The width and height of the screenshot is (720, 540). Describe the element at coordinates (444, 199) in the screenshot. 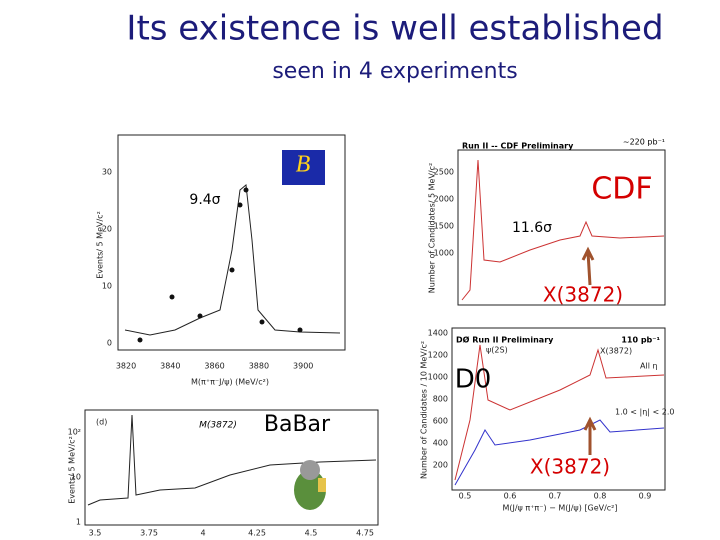

I see `y-tick-label: 2000` at that location.